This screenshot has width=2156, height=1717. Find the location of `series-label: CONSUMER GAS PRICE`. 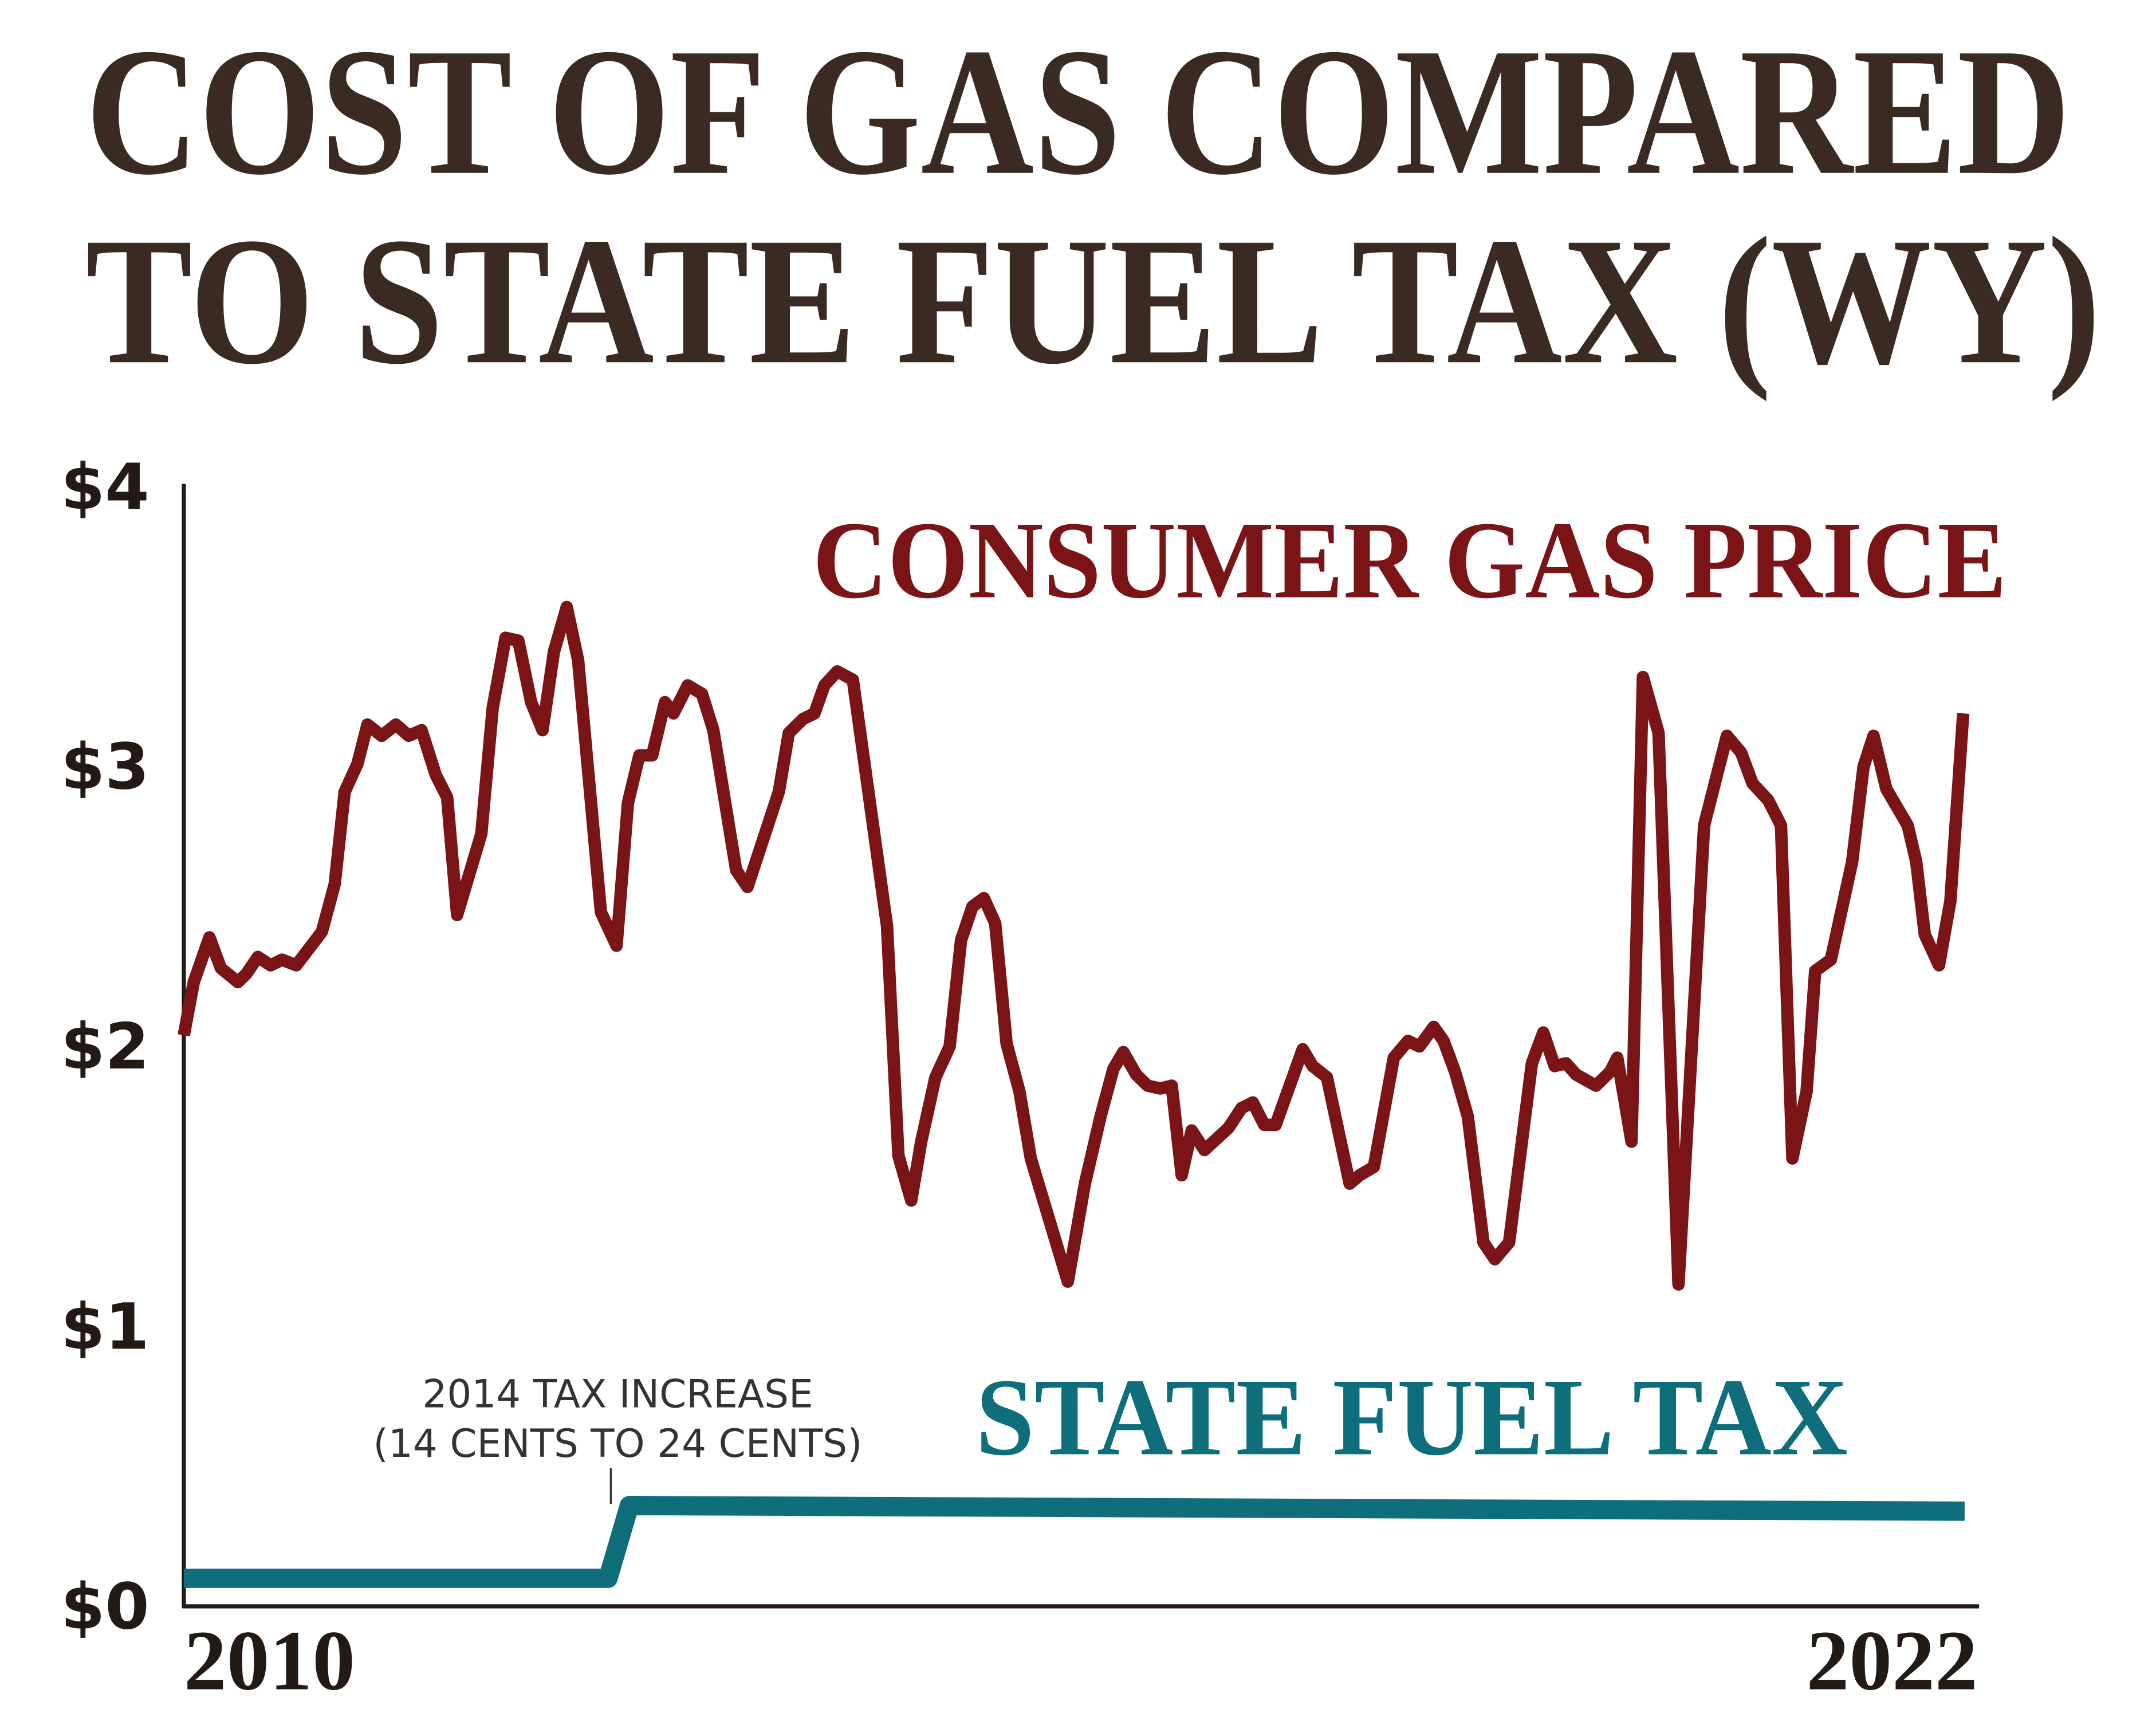

series-label: CONSUMER GAS PRICE is located at coordinates (1410, 559).